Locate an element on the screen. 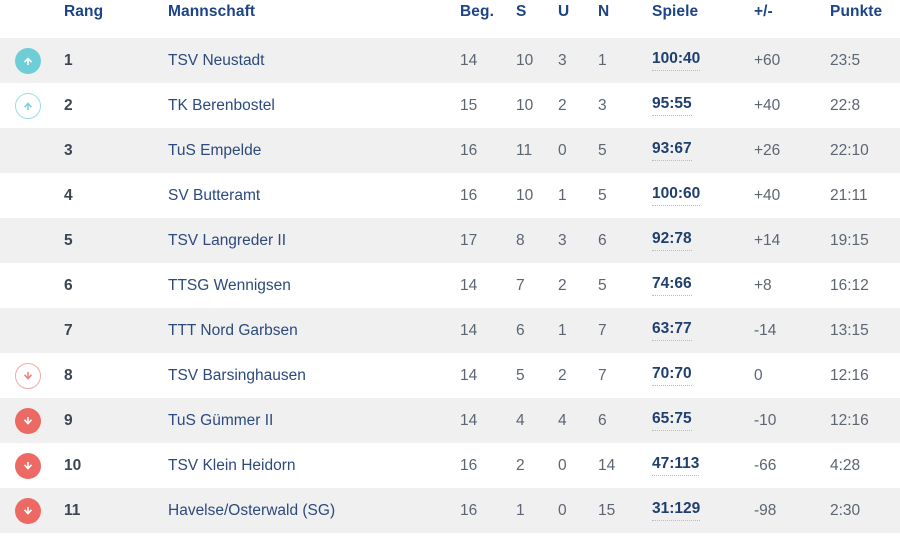  games-cell: 100:60 is located at coordinates (691, 195).